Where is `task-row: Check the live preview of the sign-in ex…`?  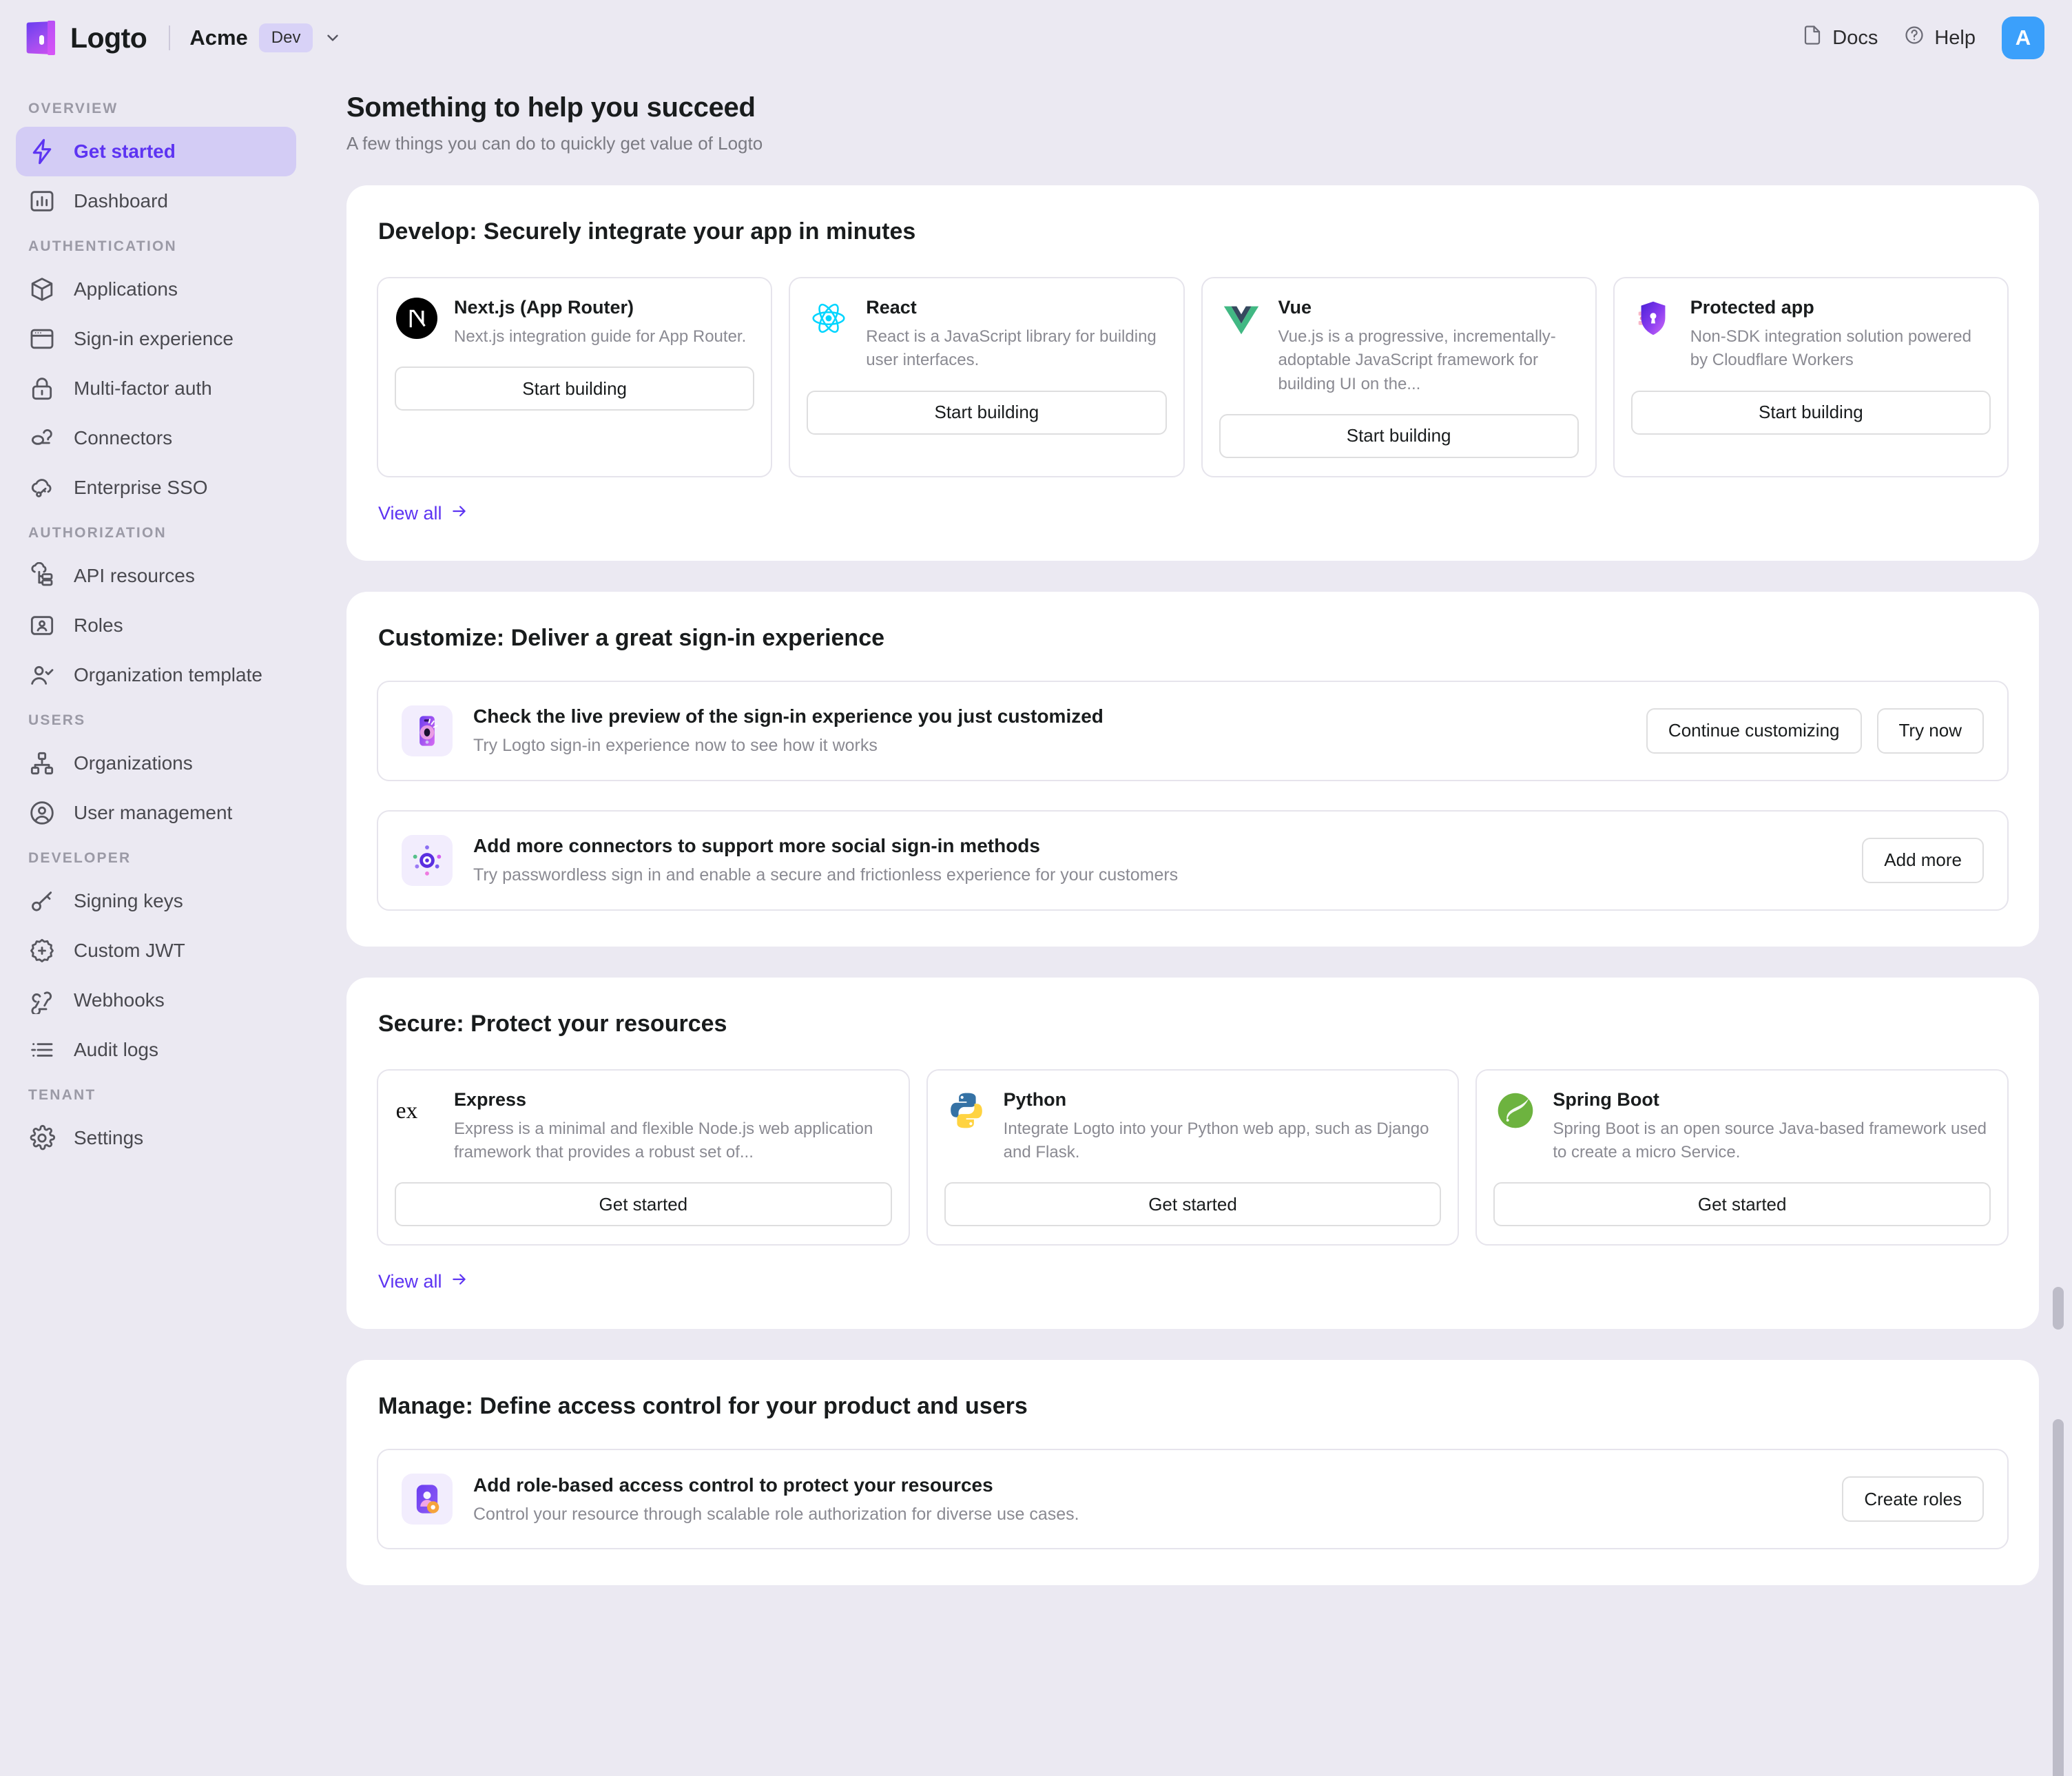
task-row: Check the live preview of the sign-in ex… is located at coordinates (1193, 730).